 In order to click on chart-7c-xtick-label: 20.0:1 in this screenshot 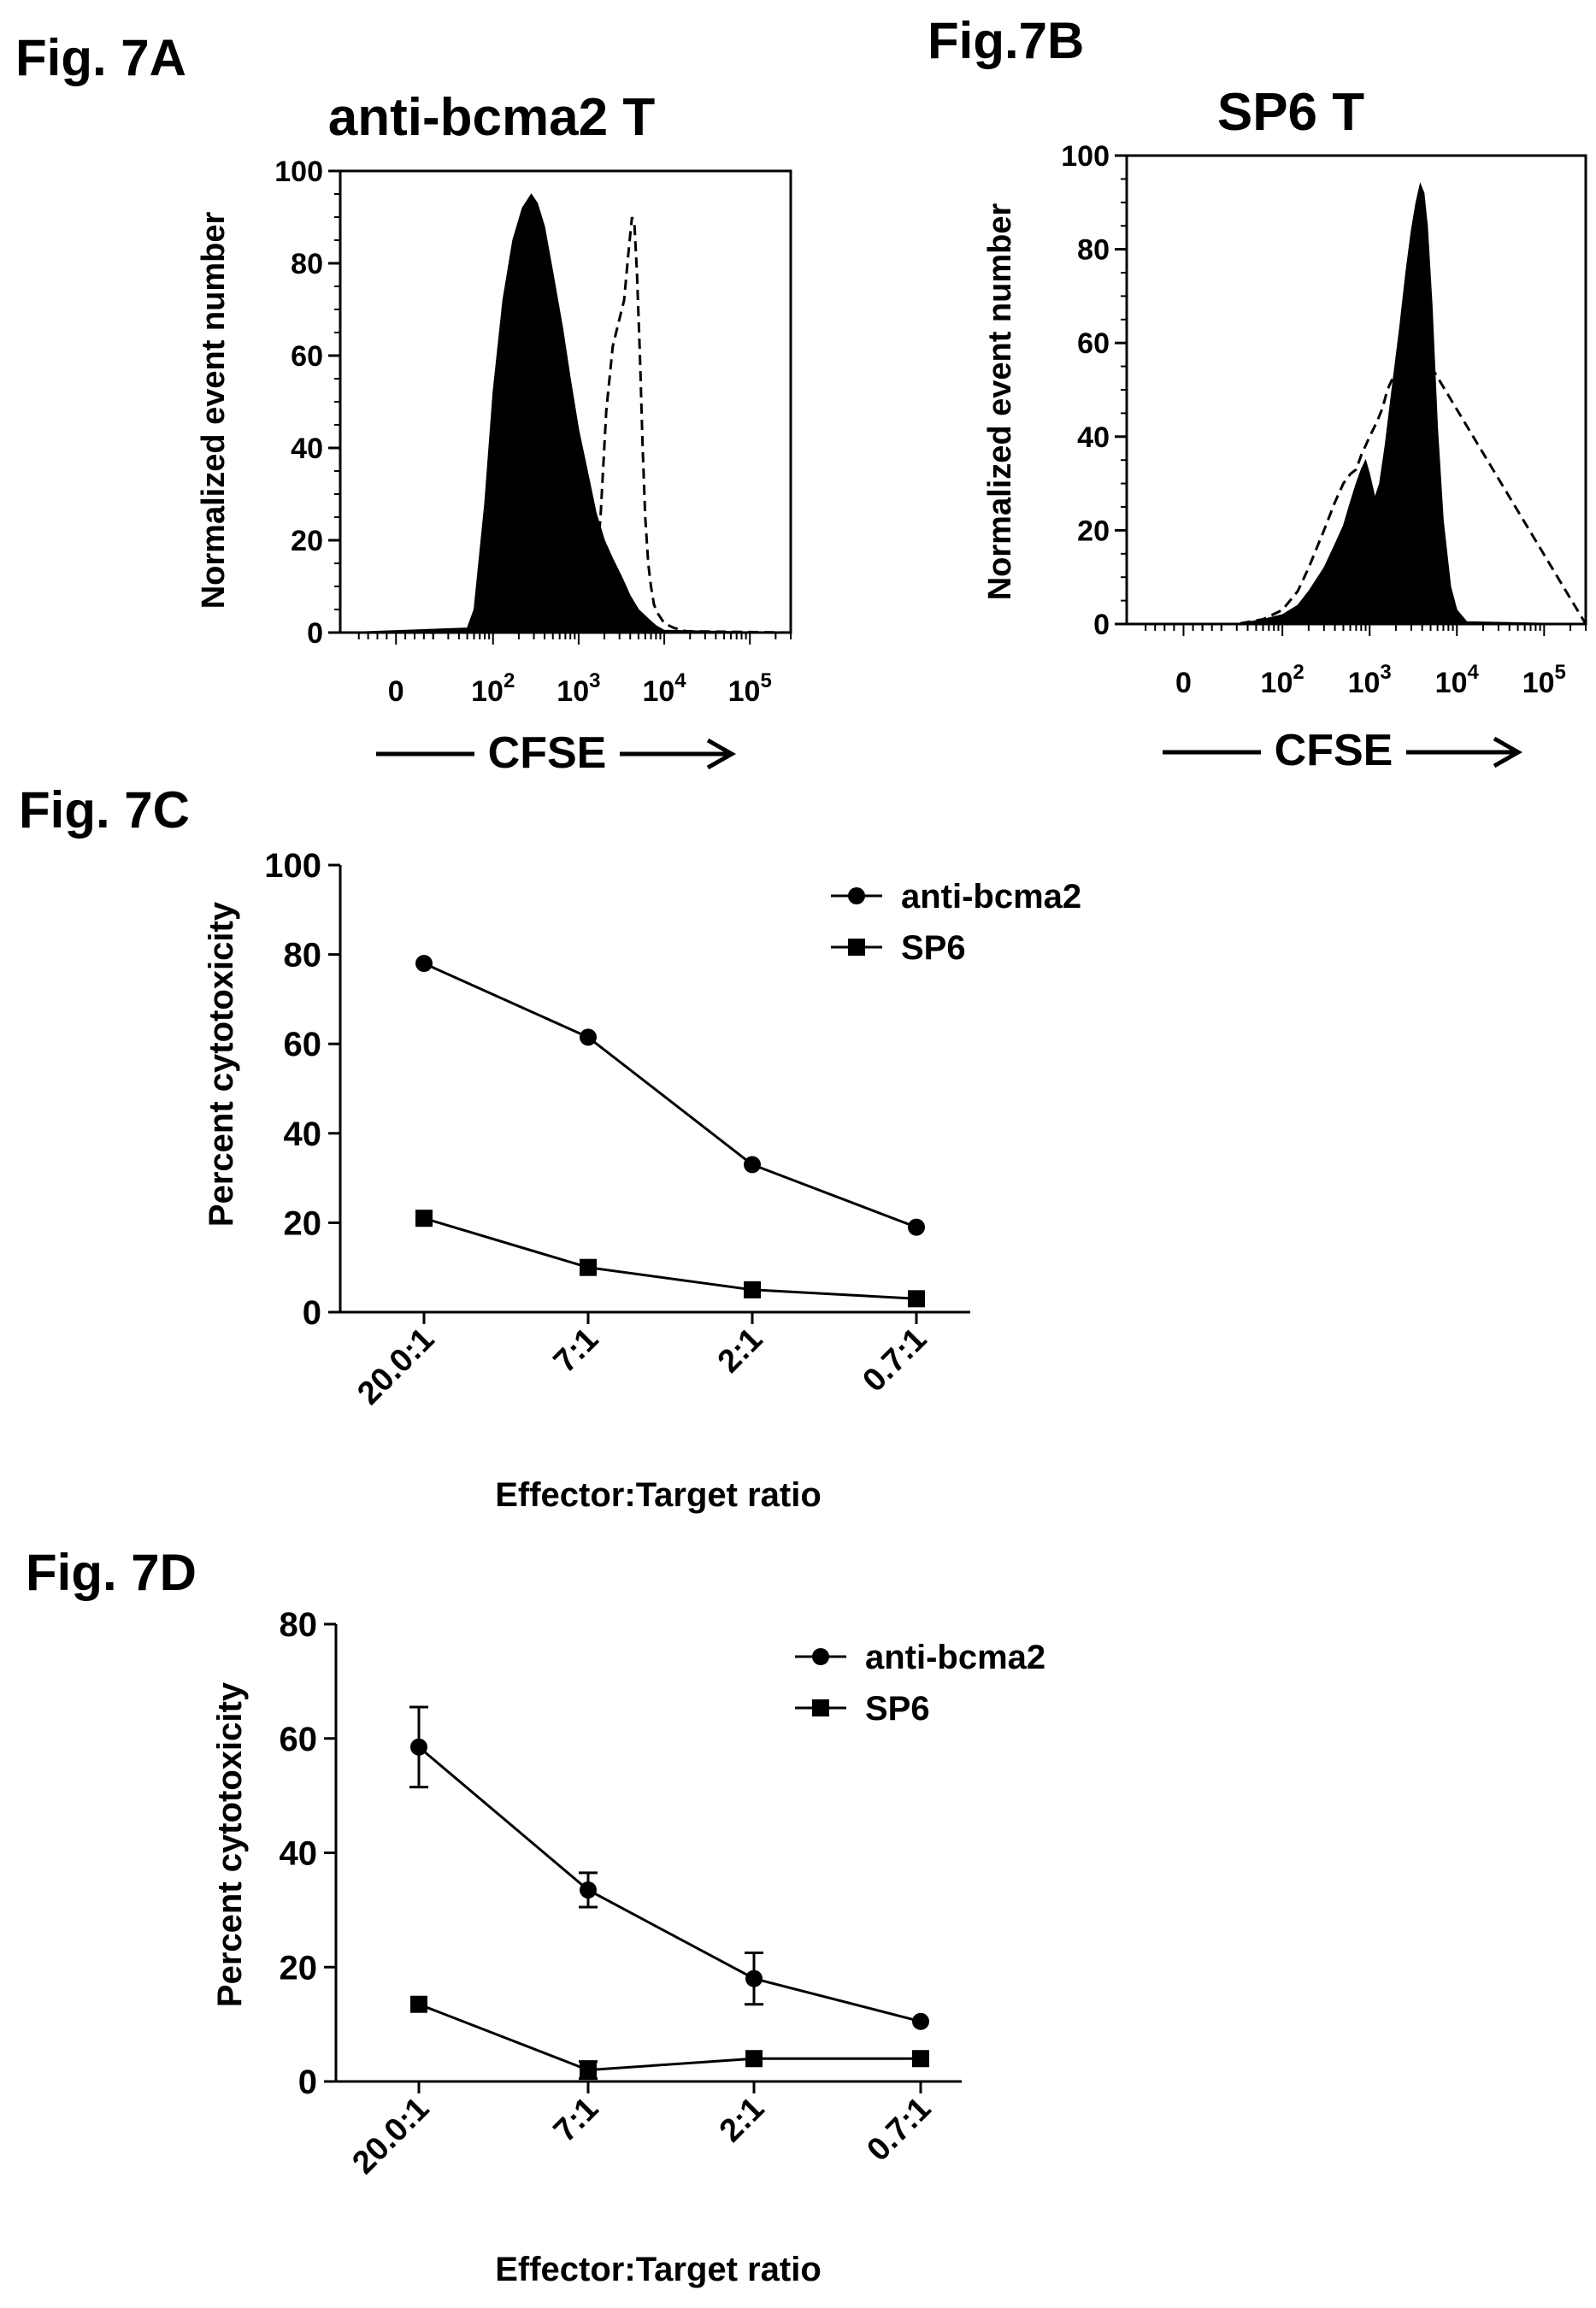, I will do `click(395, 1367)`.